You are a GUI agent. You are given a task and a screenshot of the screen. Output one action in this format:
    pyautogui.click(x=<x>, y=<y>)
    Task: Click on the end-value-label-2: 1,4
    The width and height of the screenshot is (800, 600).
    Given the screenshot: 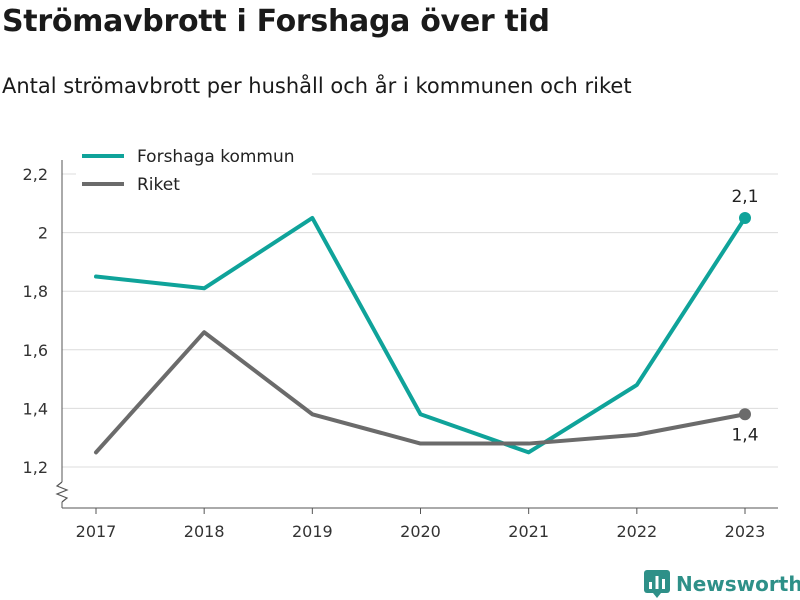 What is the action you would take?
    pyautogui.click(x=744, y=435)
    